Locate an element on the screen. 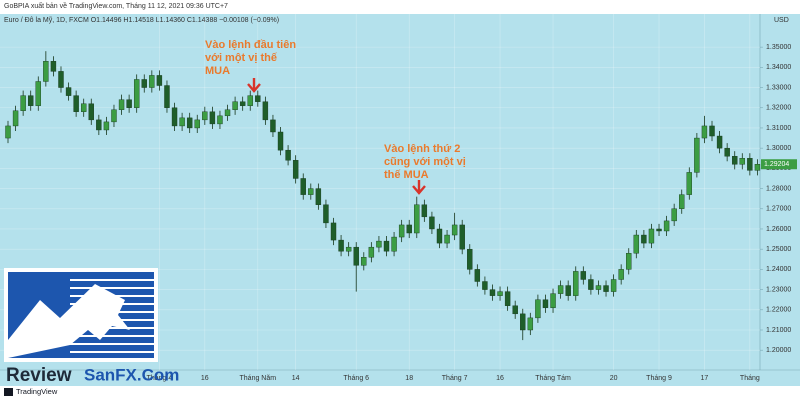  x-tick-label: Tháng is located at coordinates (750, 378).